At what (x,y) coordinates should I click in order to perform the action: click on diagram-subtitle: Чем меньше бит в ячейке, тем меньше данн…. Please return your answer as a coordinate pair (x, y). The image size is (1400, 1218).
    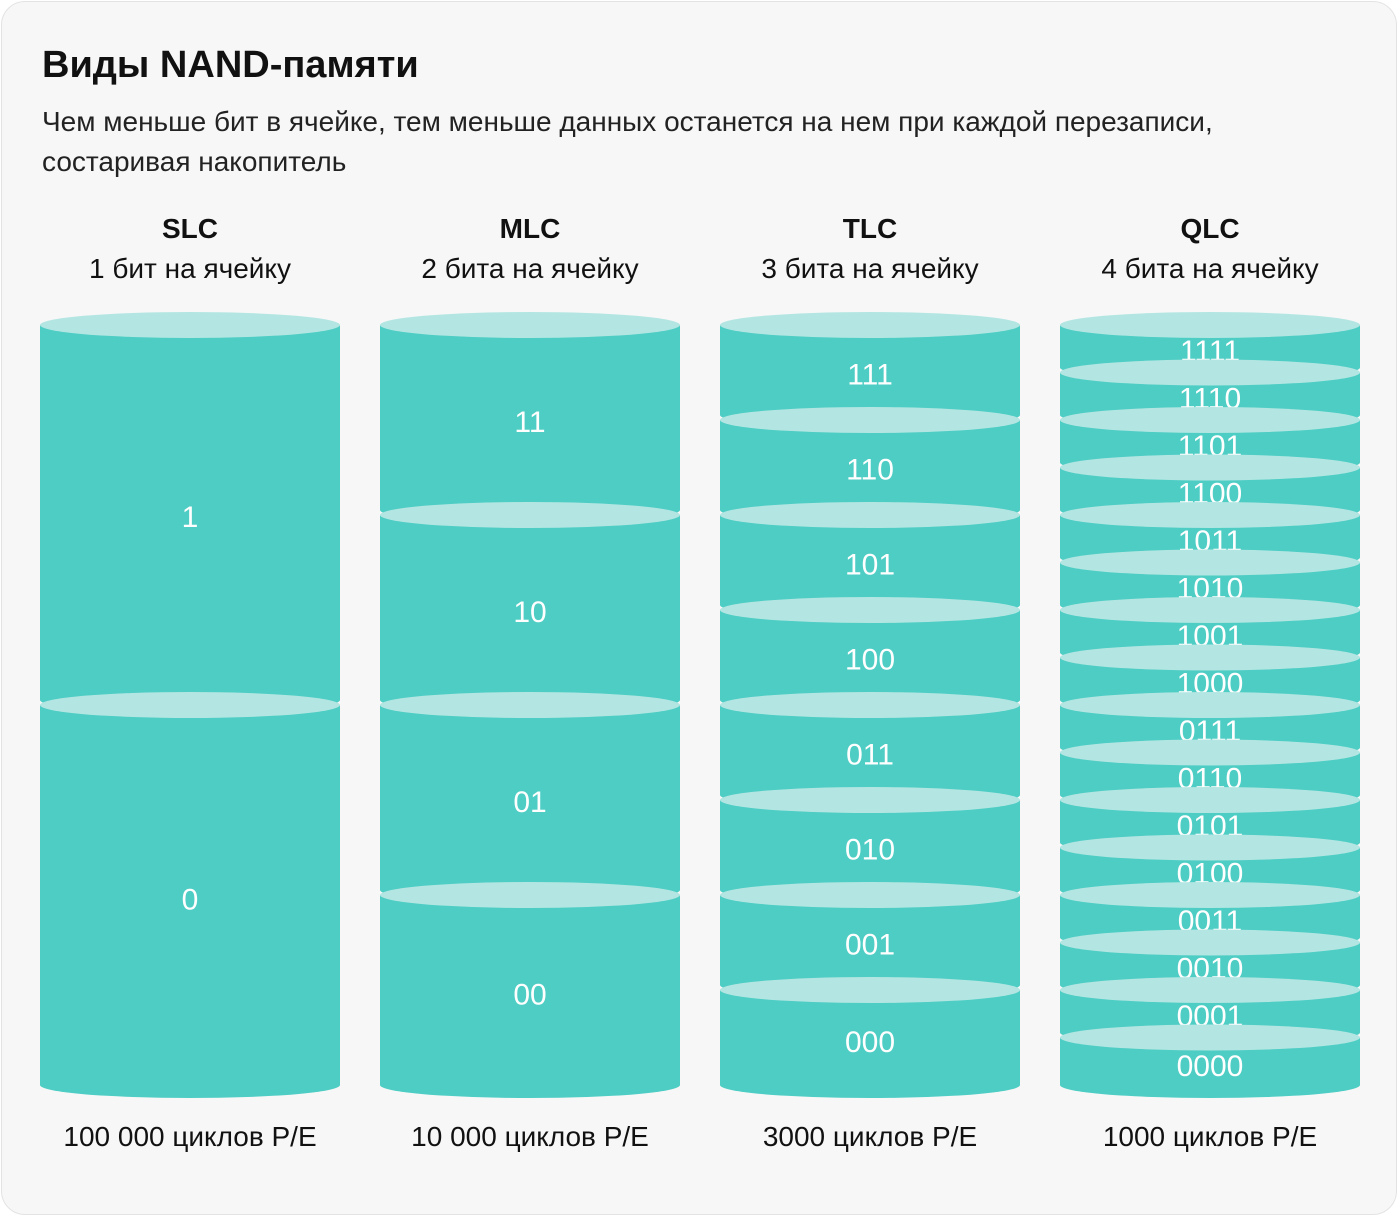
    Looking at the image, I should click on (627, 141).